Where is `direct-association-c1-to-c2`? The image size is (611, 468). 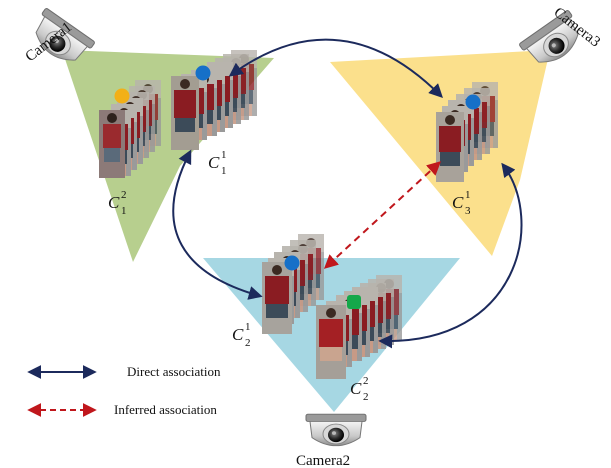
direct-association-c1-to-c2 is located at coordinates (217, 224).